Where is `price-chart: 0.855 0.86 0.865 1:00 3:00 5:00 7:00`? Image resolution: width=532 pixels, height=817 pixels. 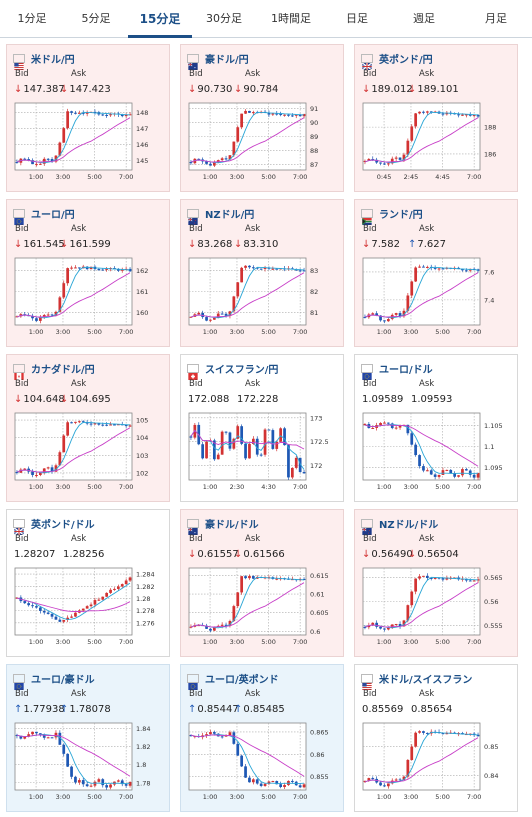
price-chart: 0.855 0.86 0.865 1:00 3:00 5:00 7:00 is located at coordinates (263, 764).